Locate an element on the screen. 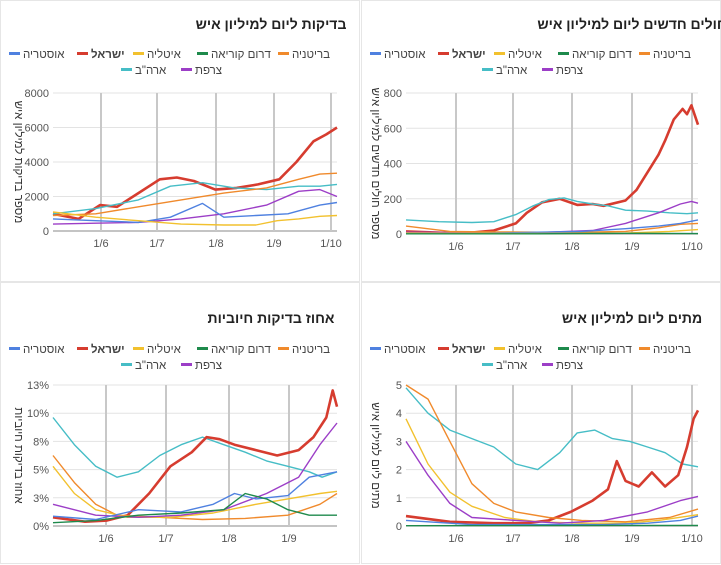 The image size is (721, 565). y-tick-label: 400 is located at coordinates (393, 165).